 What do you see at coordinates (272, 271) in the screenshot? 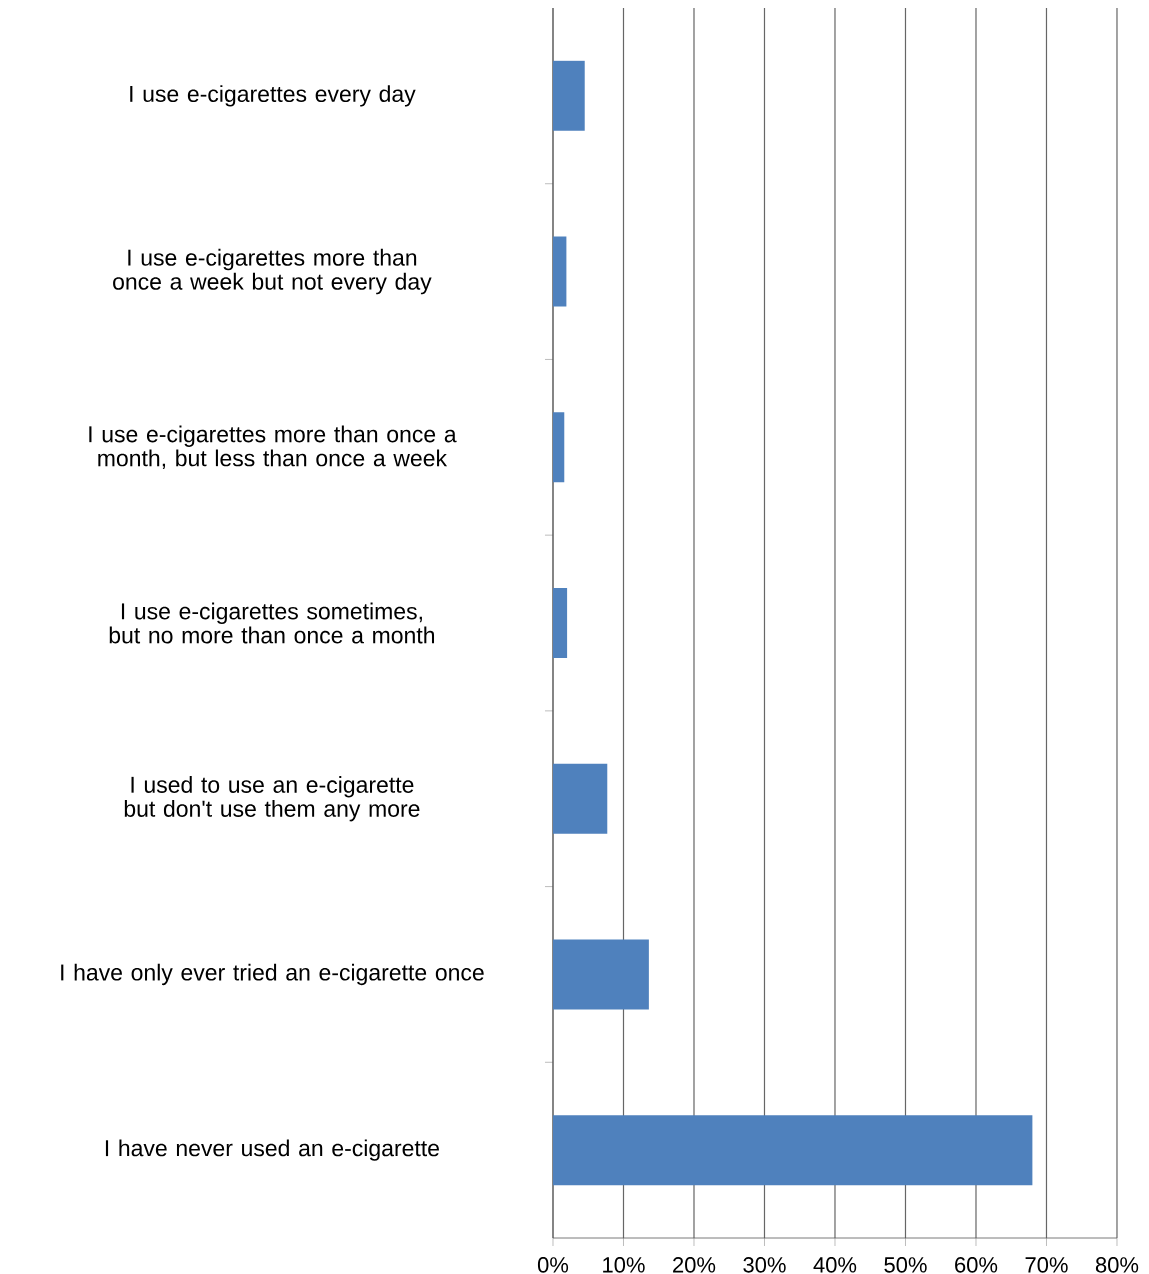
I see `y-tick-label: I use e-cigarettes more than once a week but not every day` at bounding box center [272, 271].